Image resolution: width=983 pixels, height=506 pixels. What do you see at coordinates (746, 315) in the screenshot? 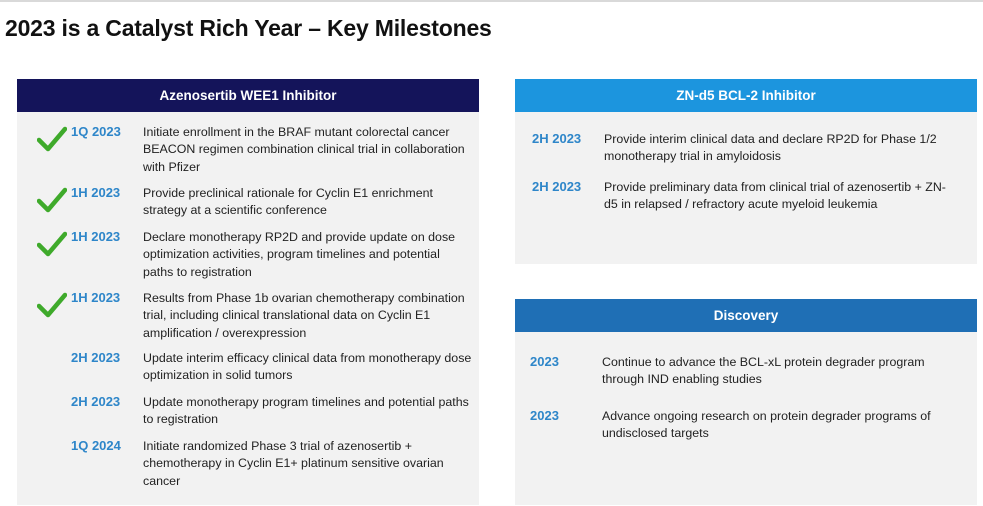
I see `discovery-panel-header: Discovery` at bounding box center [746, 315].